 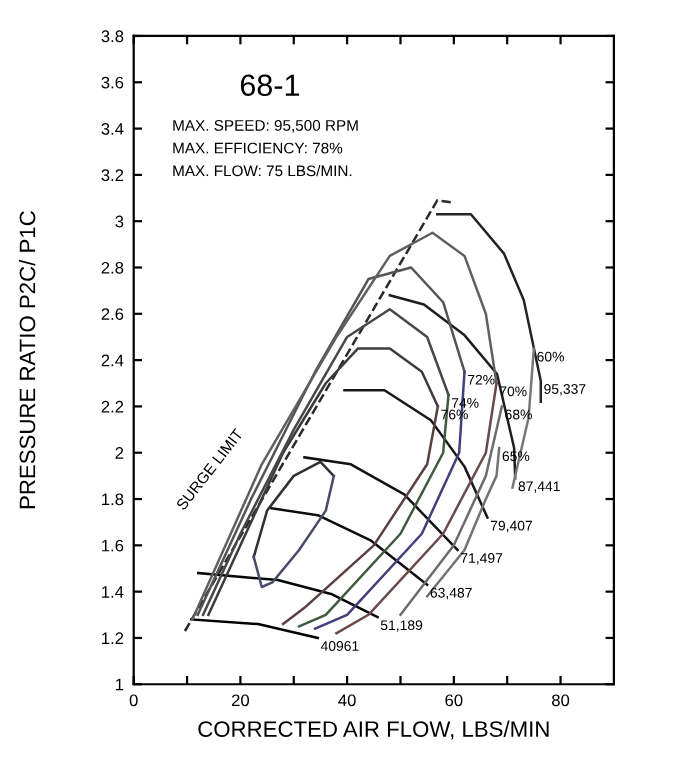 I want to click on x-tick-label: 0, so click(x=133, y=700).